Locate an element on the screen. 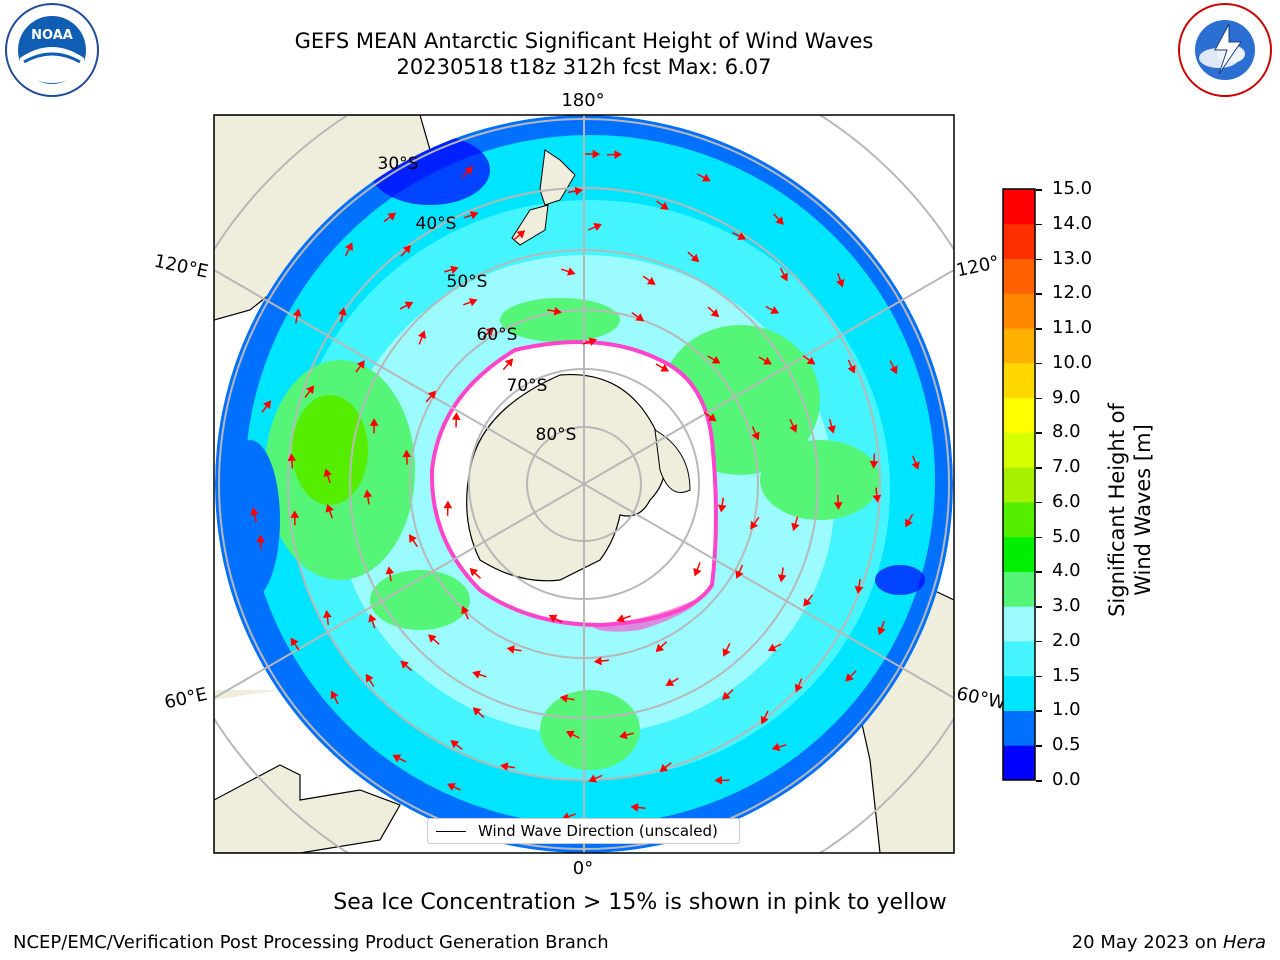  lat-label-60s: 60°S is located at coordinates (497, 335).